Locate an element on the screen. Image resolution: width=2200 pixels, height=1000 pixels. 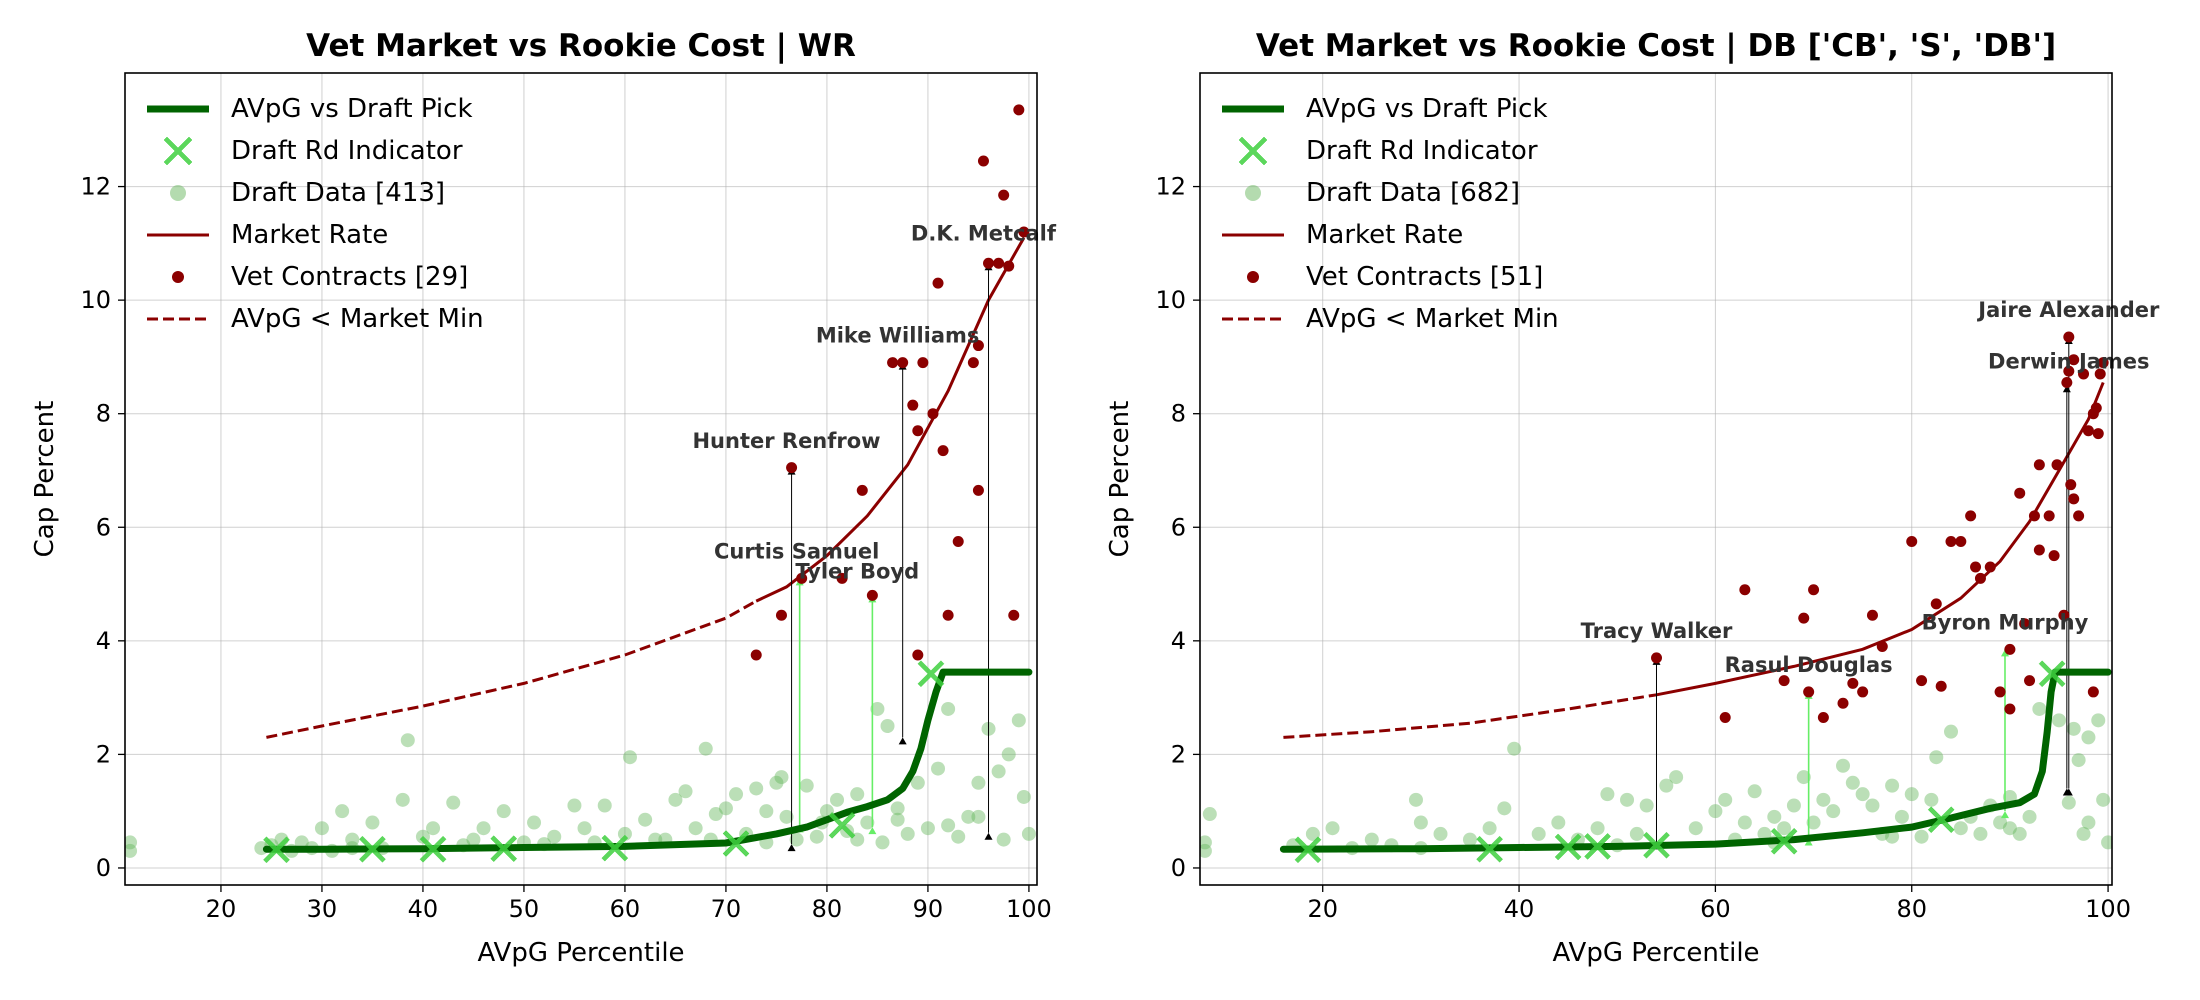
legend-label: AVpG < Market Min is located at coordinates (1432, 319).